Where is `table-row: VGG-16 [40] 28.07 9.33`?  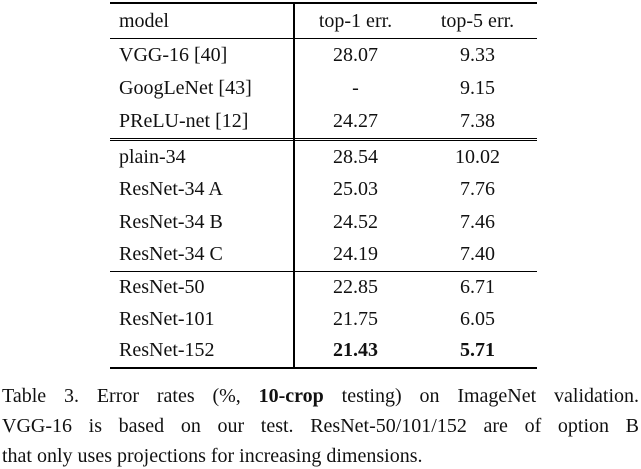
table-row: VGG-16 [40] 28.07 9.33 is located at coordinates (323, 55).